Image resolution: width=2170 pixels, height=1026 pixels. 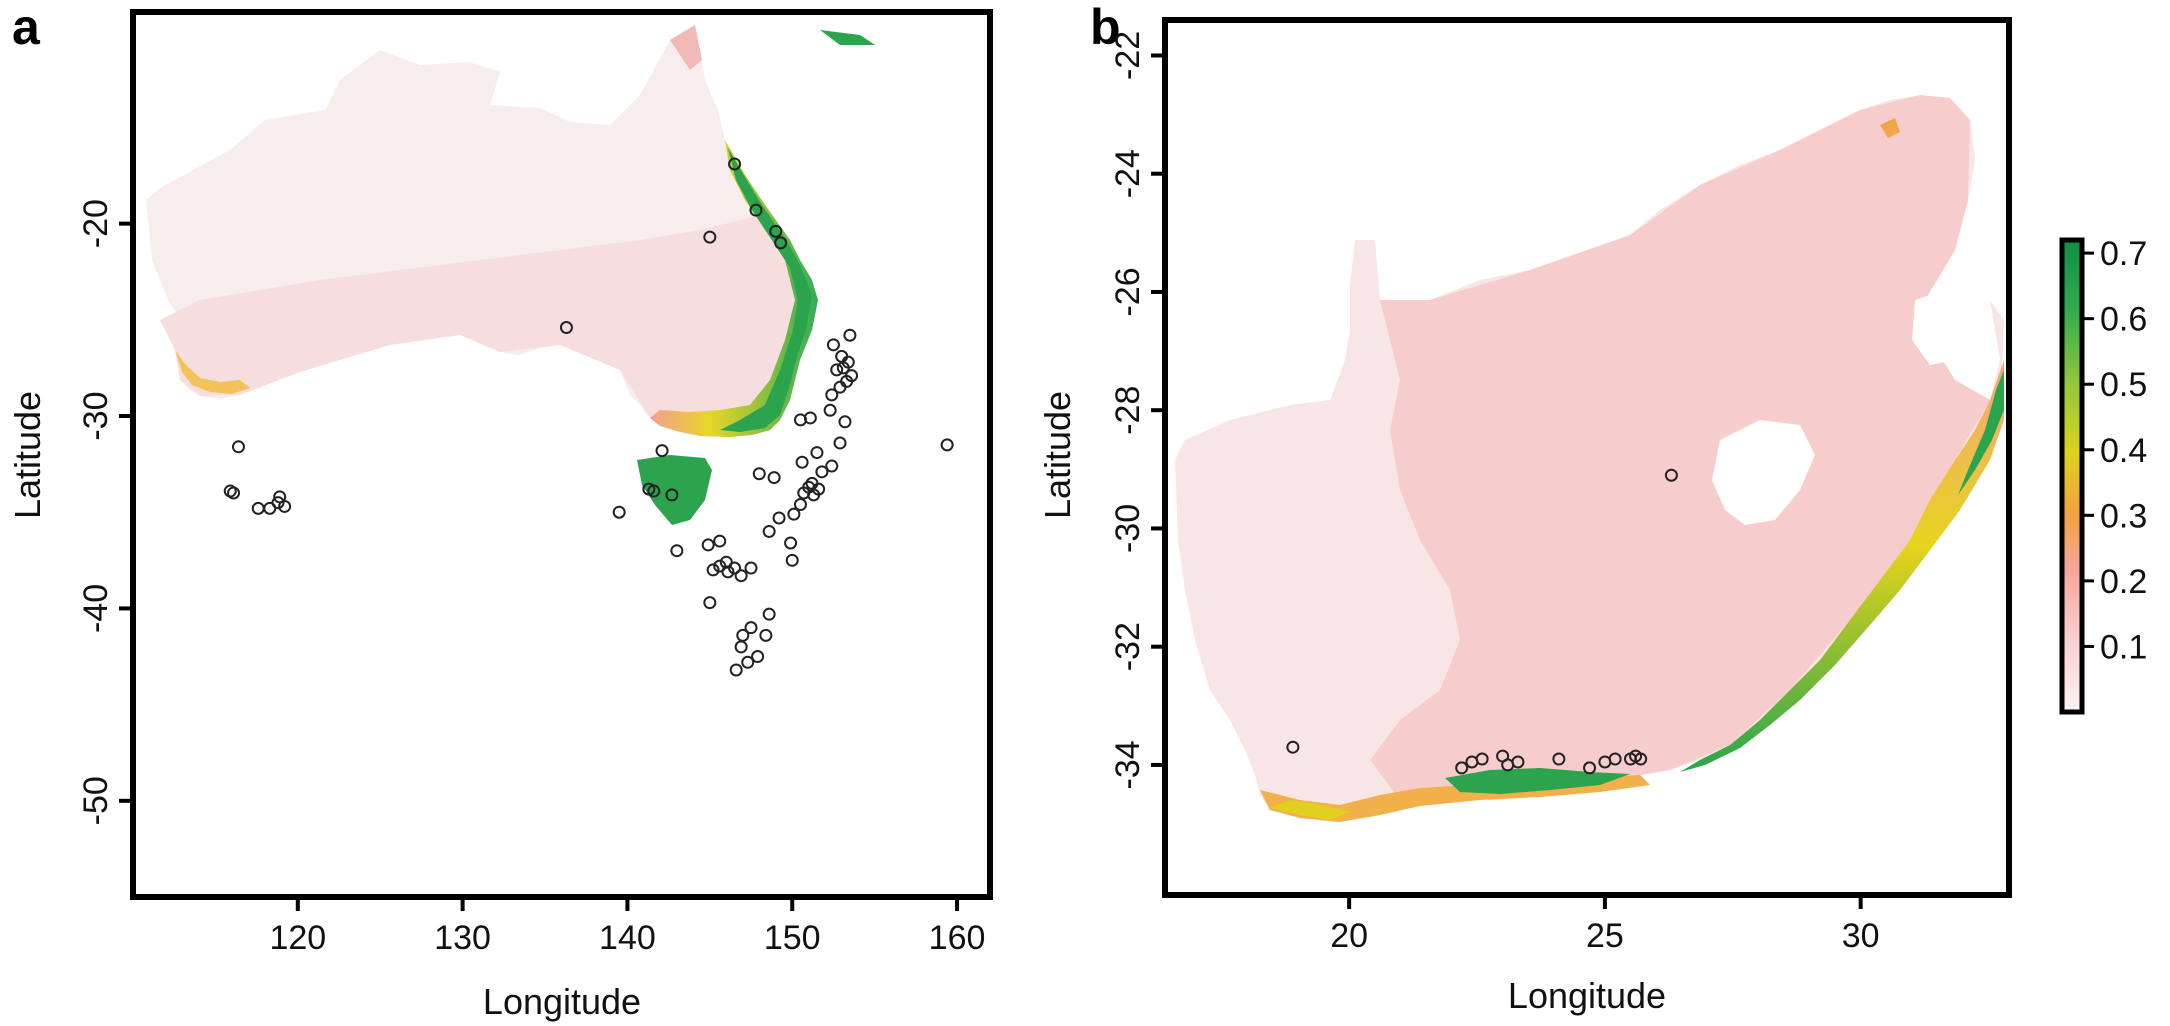 What do you see at coordinates (2123, 320) in the screenshot?
I see `colorbar-tick-label: 0.6` at bounding box center [2123, 320].